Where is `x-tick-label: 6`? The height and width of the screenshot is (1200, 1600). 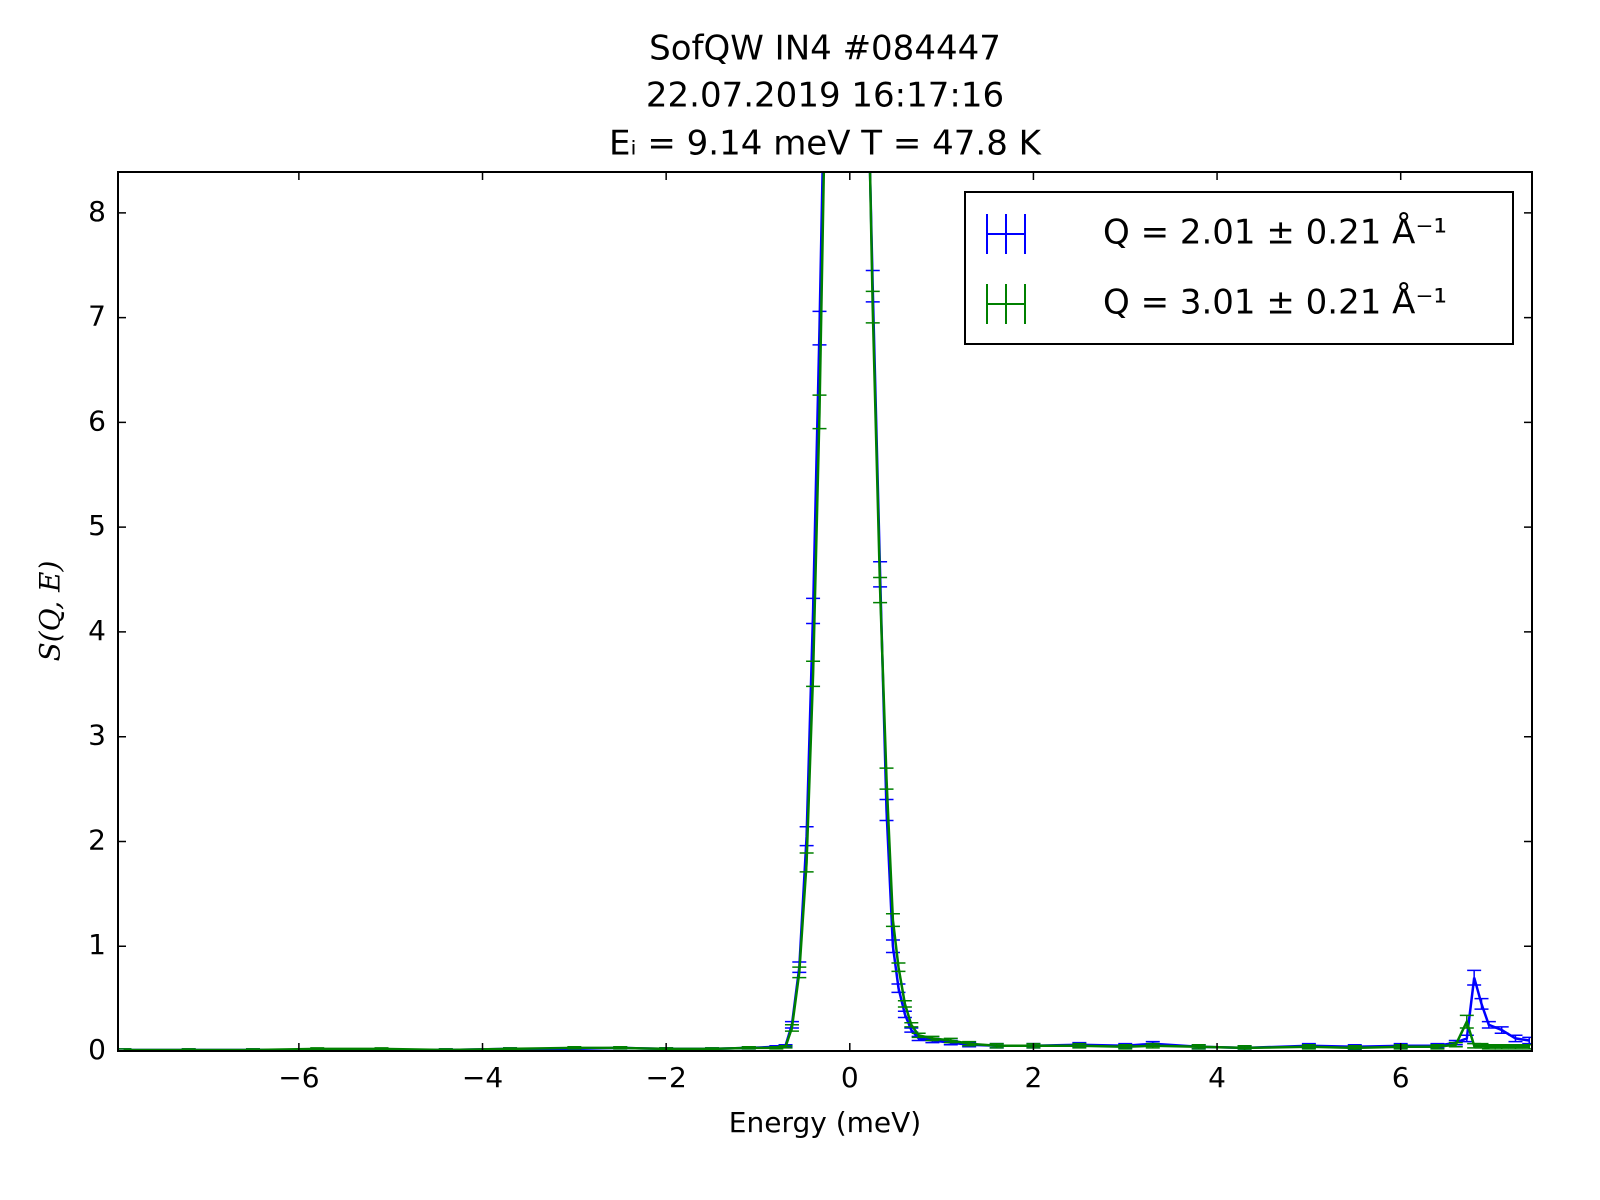
x-tick-label: 6 is located at coordinates (1401, 1077).